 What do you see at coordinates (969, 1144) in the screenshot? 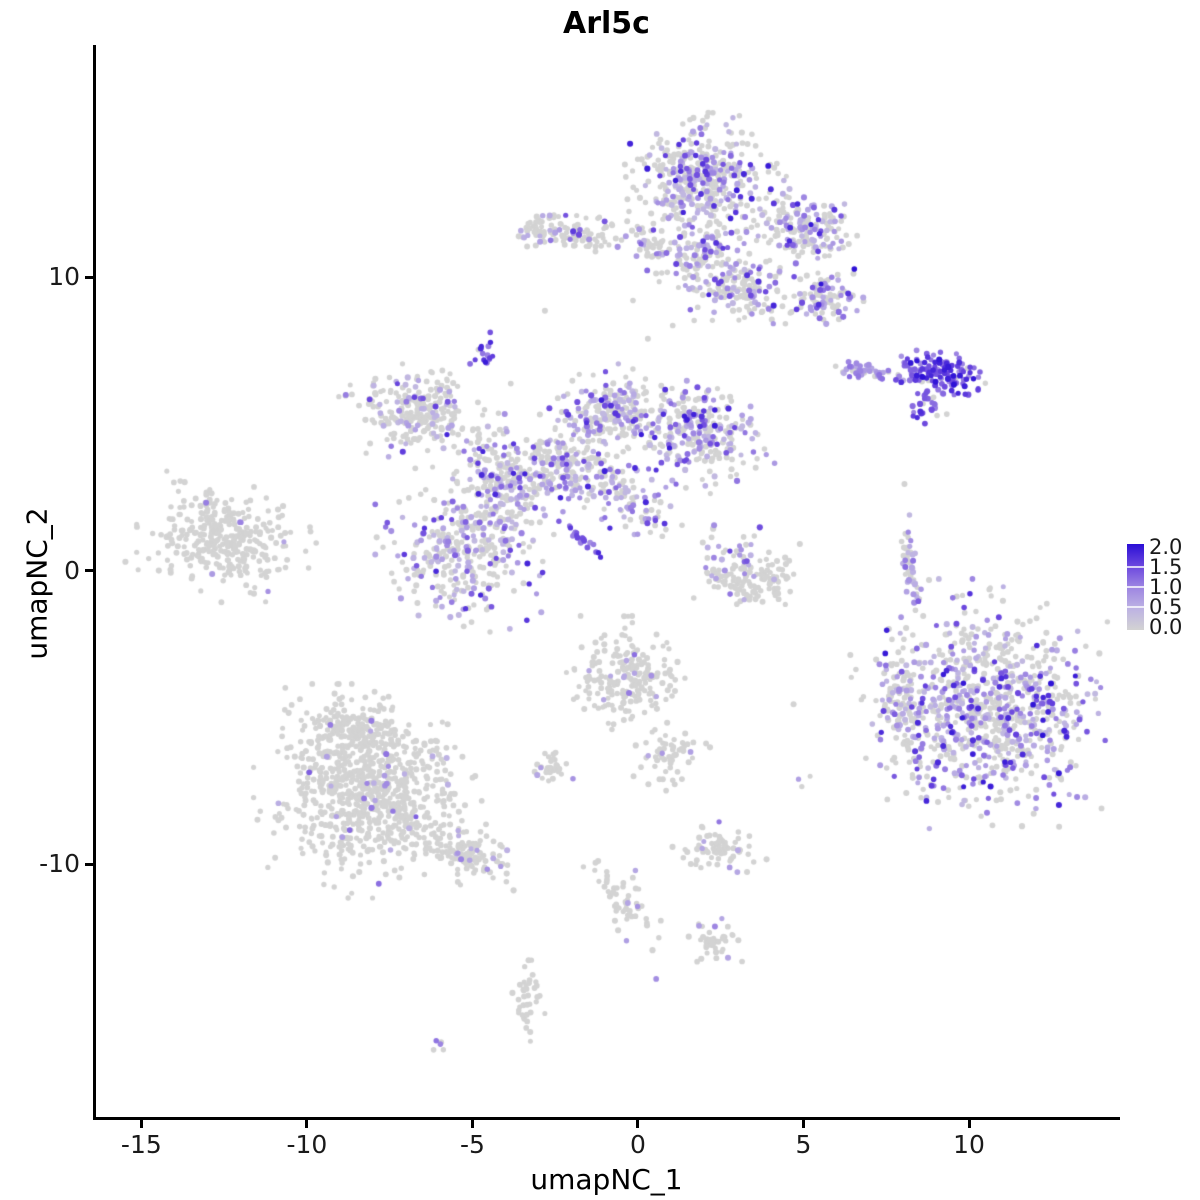
I see `x-tick-label: 10` at bounding box center [969, 1144].